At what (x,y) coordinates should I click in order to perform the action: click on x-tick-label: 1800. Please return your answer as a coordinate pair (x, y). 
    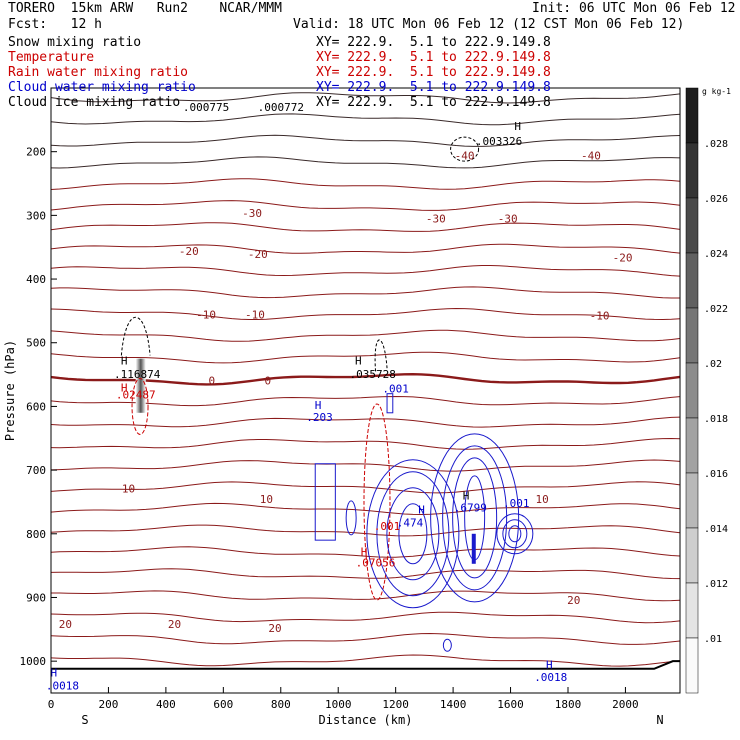
    Looking at the image, I should click on (568, 704).